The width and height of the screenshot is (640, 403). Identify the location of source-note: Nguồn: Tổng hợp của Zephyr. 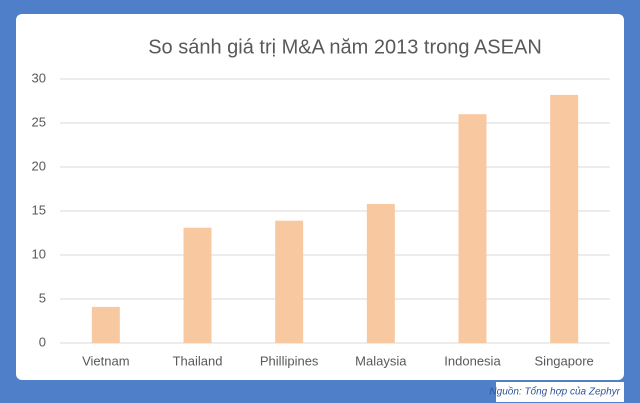
(554, 392).